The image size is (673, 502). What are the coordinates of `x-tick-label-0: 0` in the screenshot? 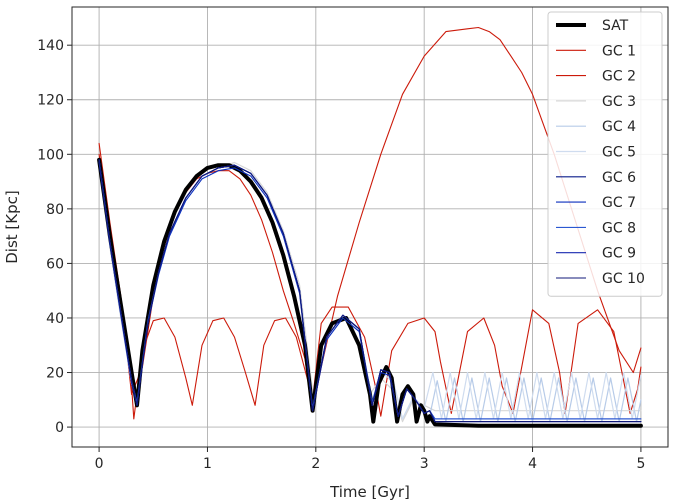 It's located at (99, 464).